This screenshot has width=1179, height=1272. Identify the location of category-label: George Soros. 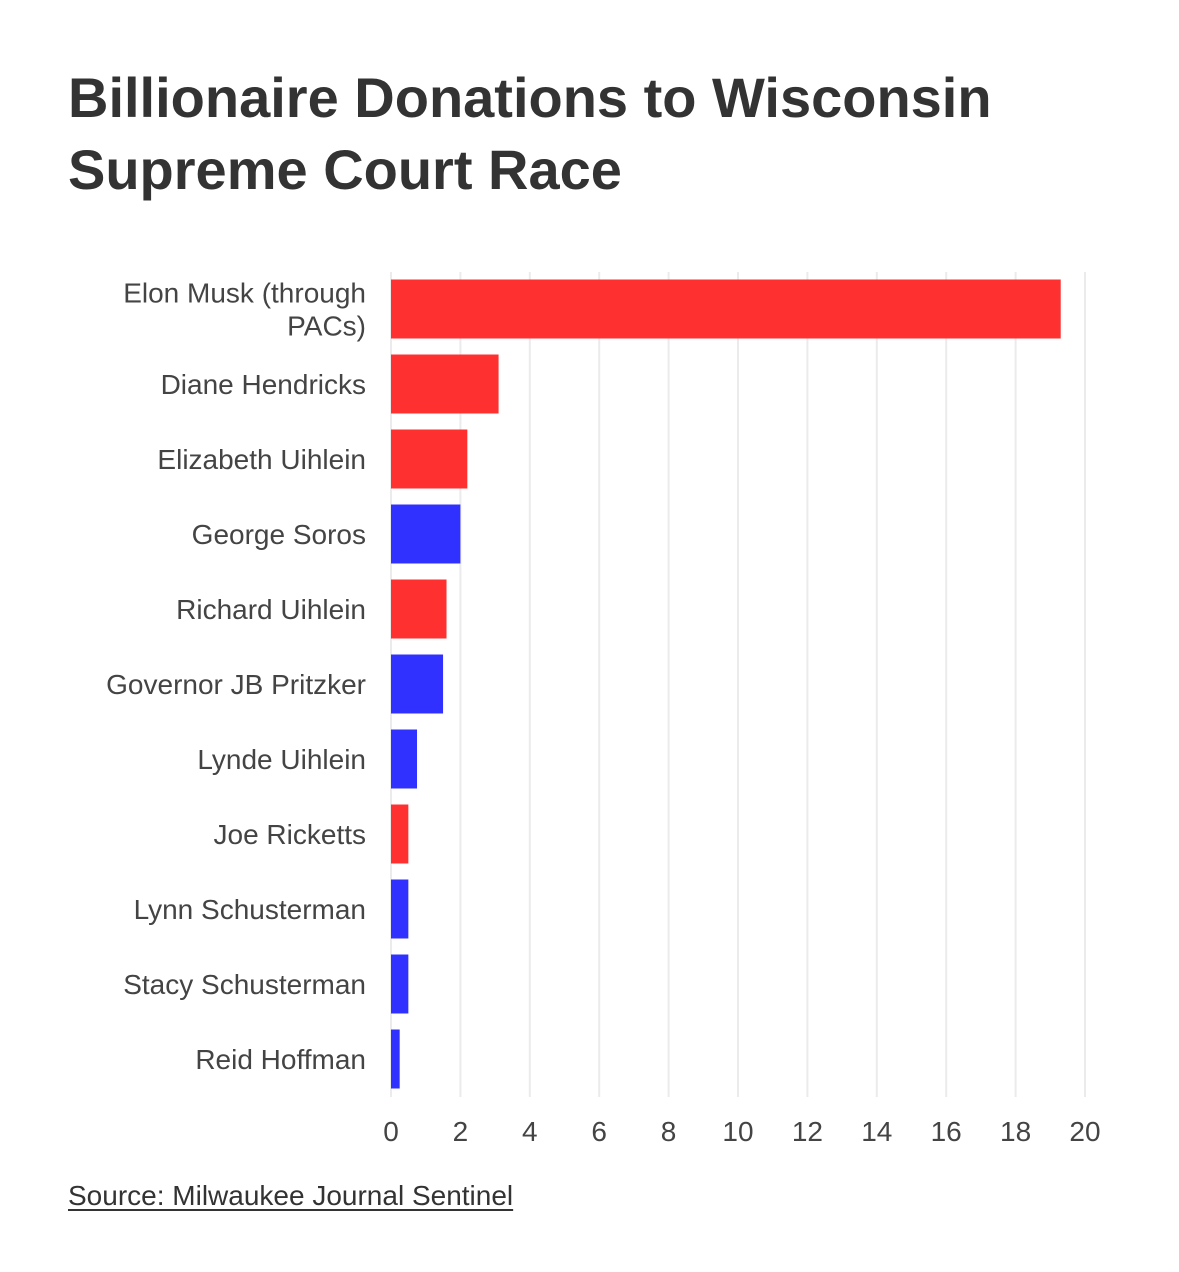
(279, 534).